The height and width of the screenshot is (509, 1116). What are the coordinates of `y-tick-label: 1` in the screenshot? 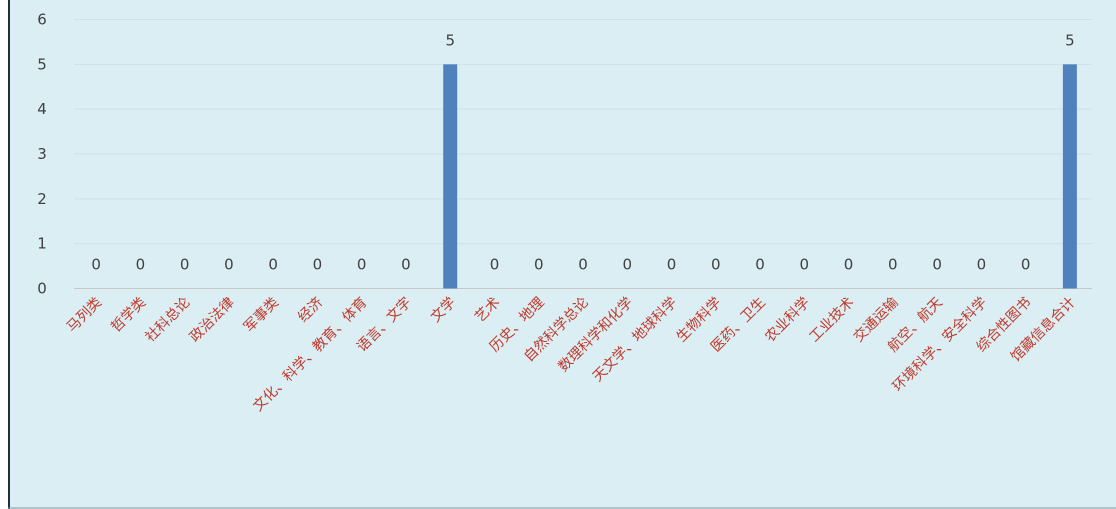 It's located at (42, 244).